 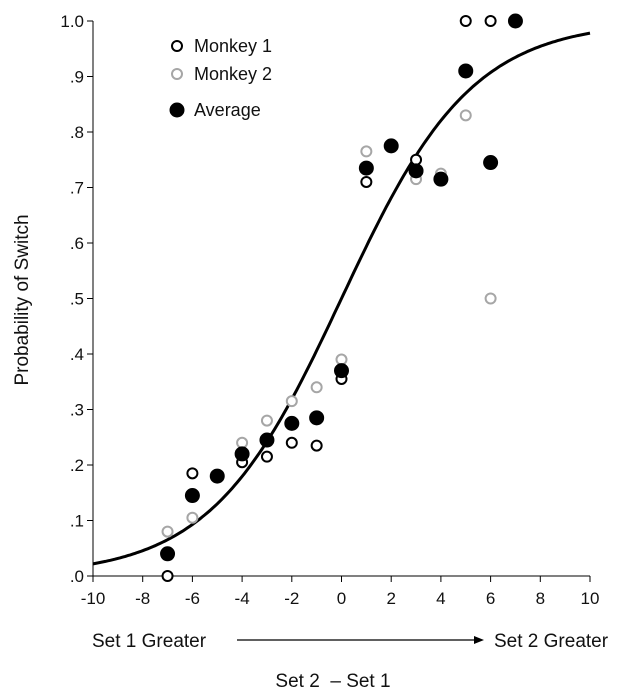 What do you see at coordinates (192, 598) in the screenshot?
I see `x-tick-label: -6` at bounding box center [192, 598].